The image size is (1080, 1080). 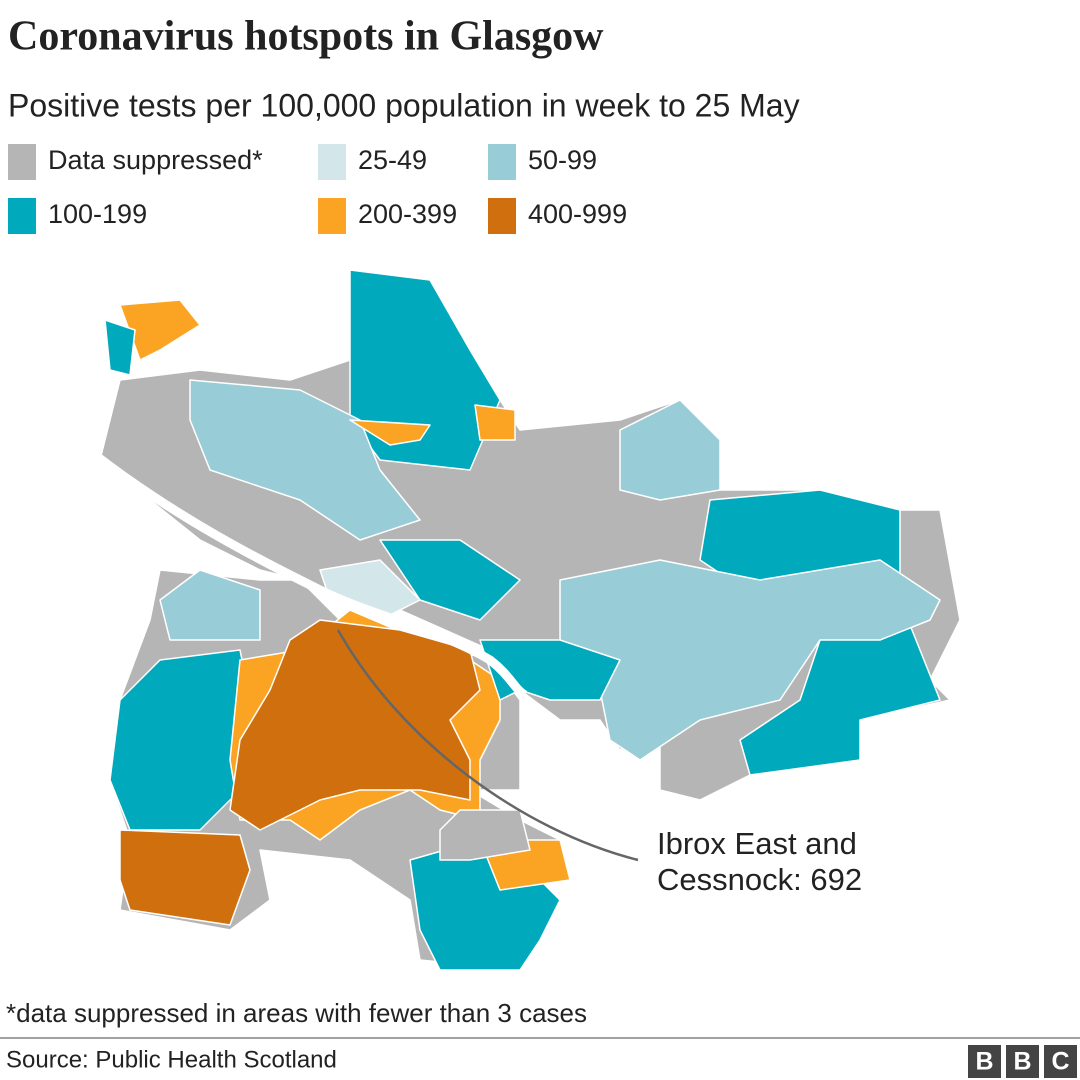 What do you see at coordinates (392, 160) in the screenshot?
I see `legend-label: 25-49` at bounding box center [392, 160].